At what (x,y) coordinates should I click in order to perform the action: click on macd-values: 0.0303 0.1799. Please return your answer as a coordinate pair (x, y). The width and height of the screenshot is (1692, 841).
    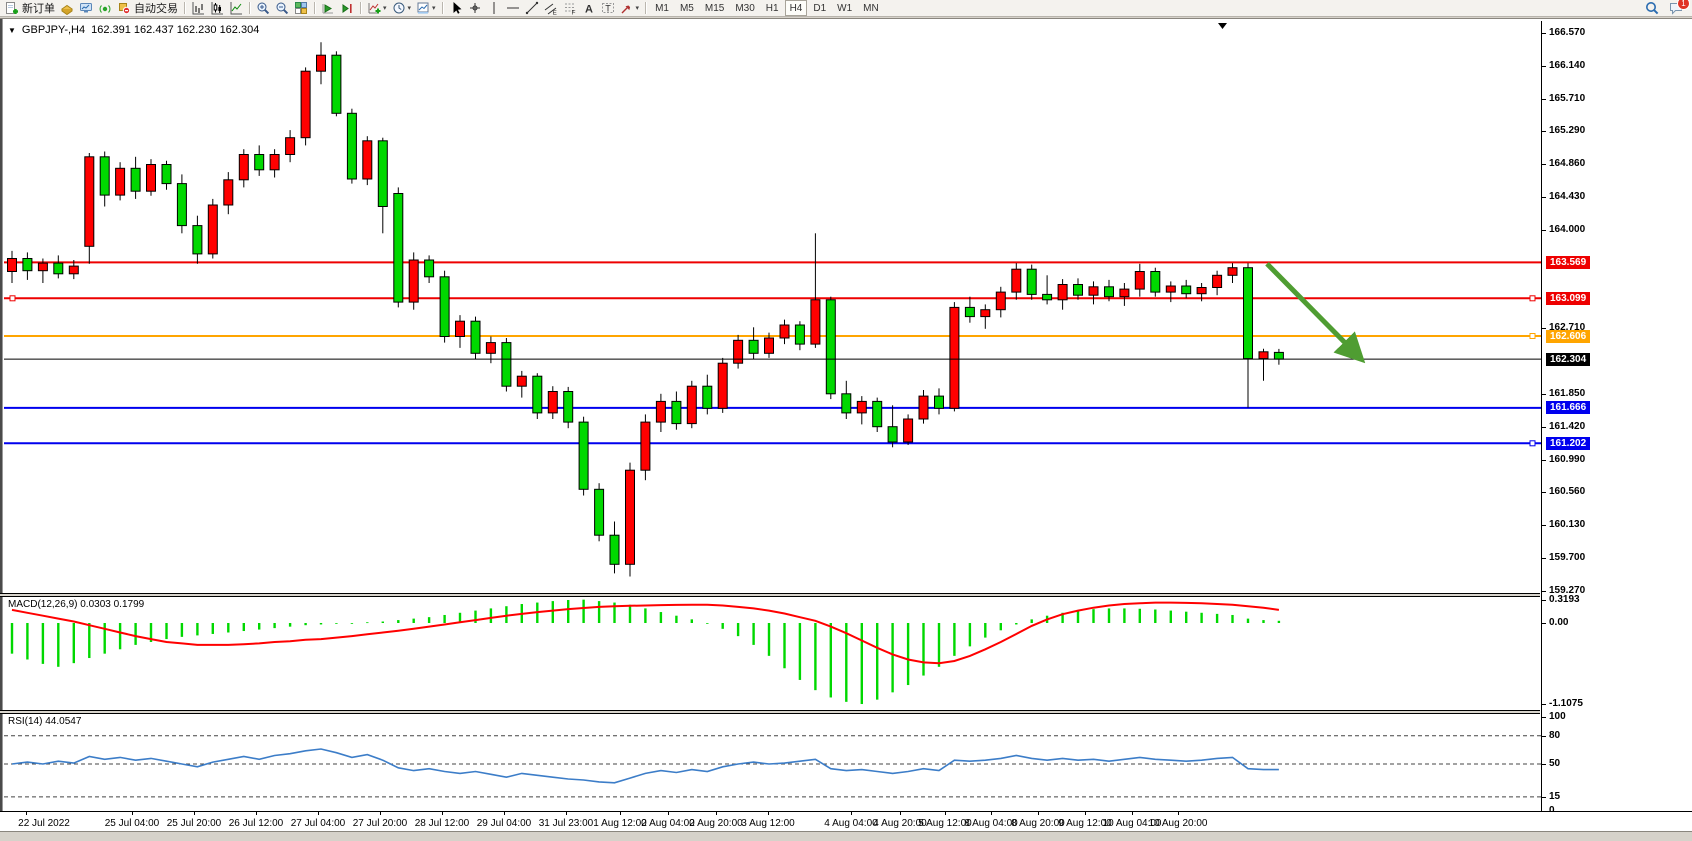
    Looking at the image, I should click on (112, 604).